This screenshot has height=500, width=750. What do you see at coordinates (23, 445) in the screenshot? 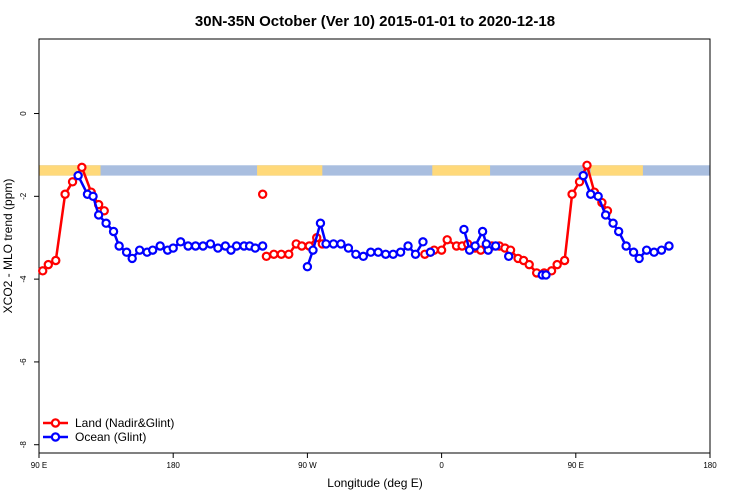
I see `y-tick-label: -8` at bounding box center [23, 445].